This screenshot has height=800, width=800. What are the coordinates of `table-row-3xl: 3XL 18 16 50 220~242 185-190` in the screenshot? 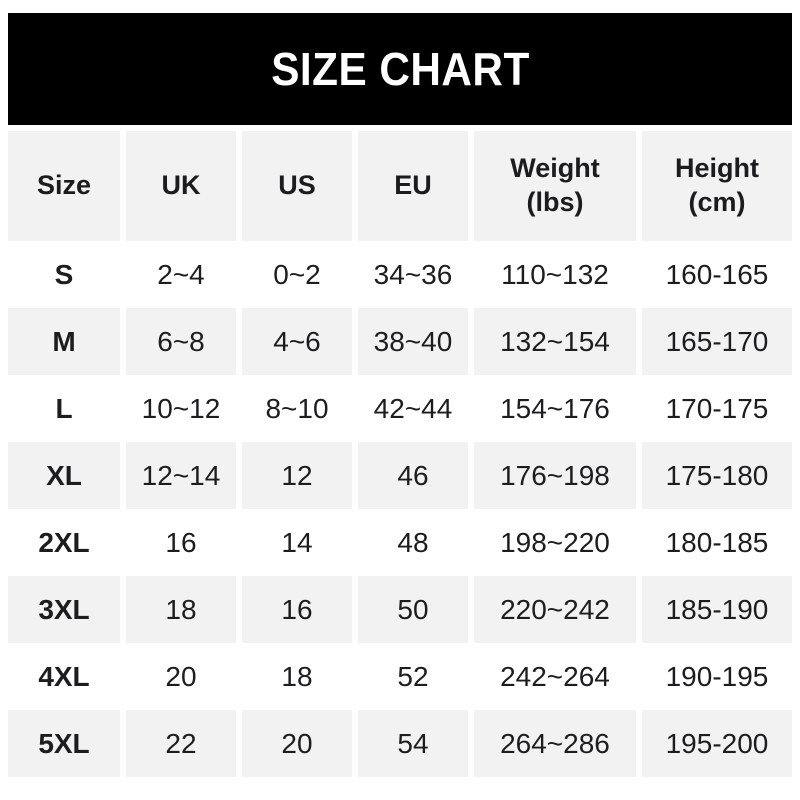 It's located at (400, 609).